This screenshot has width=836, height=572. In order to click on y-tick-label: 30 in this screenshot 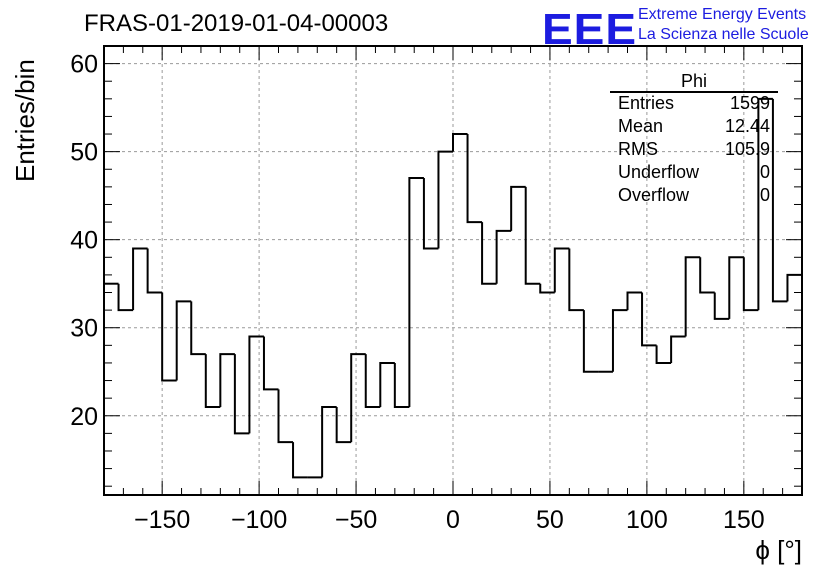, I will do `click(84, 329)`.